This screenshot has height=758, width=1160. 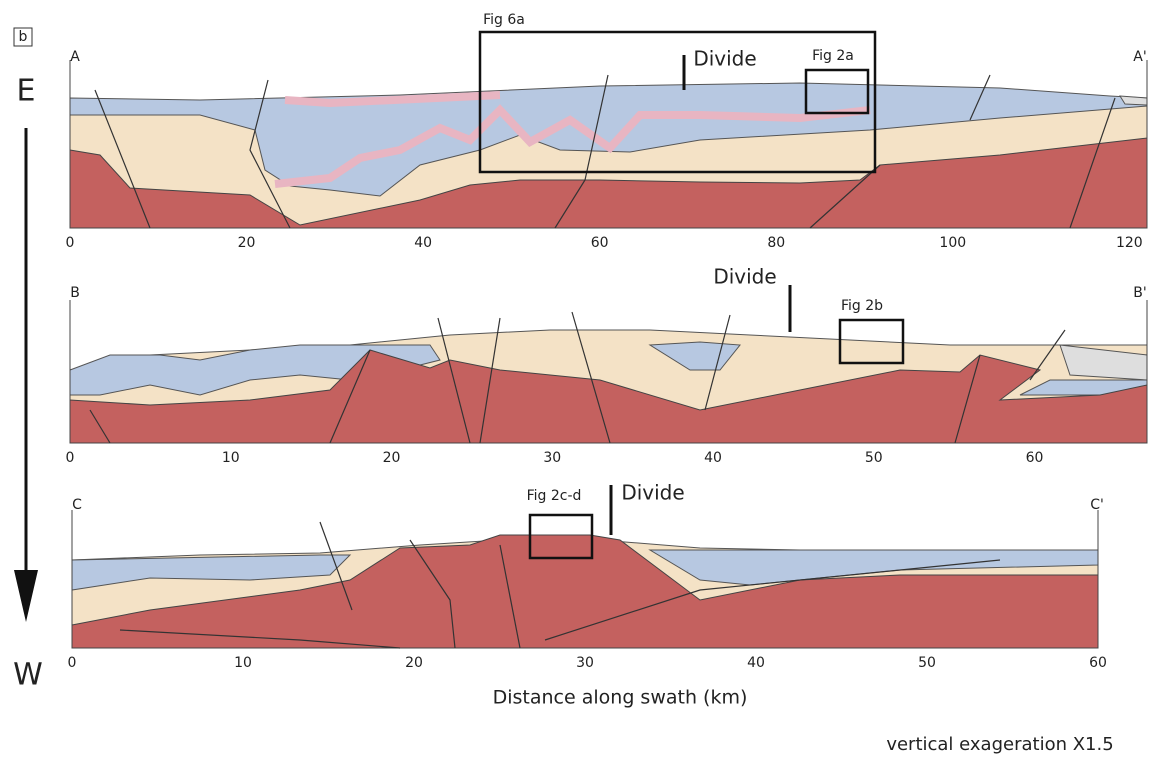 I want to click on section-end: C', so click(x=1097, y=505).